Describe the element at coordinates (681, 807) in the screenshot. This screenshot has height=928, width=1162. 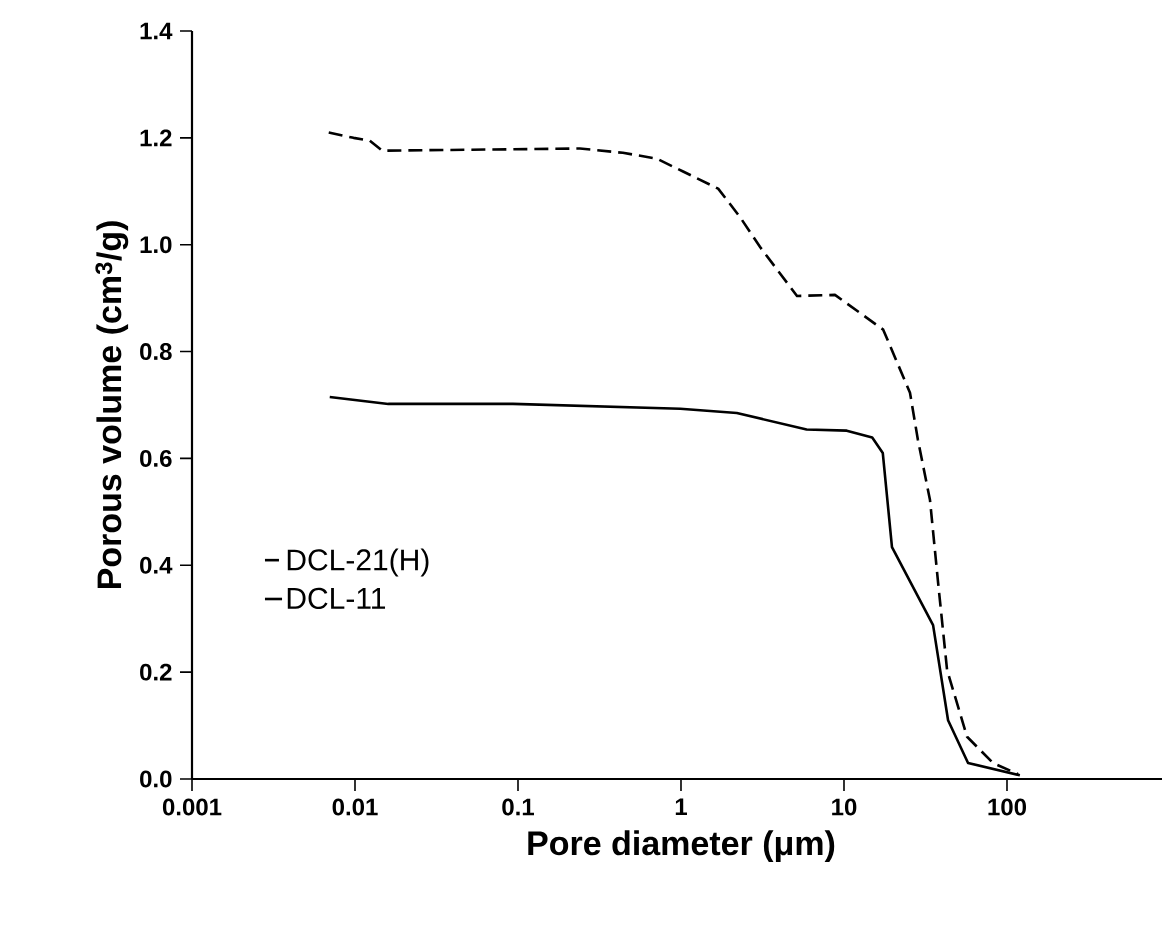
I see `x-tick-label: 1` at that location.